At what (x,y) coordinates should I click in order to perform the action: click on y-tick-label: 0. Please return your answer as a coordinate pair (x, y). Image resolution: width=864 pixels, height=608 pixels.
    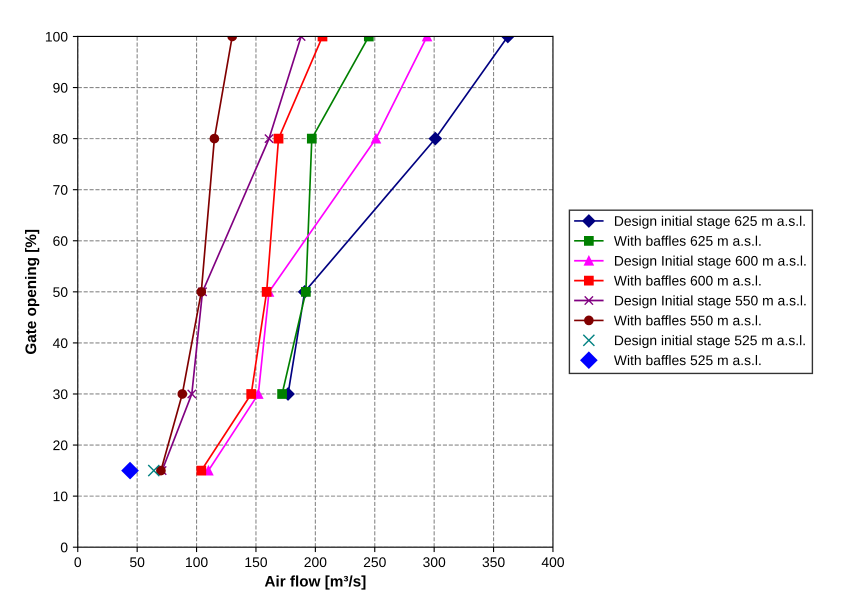
    Looking at the image, I should click on (64, 547).